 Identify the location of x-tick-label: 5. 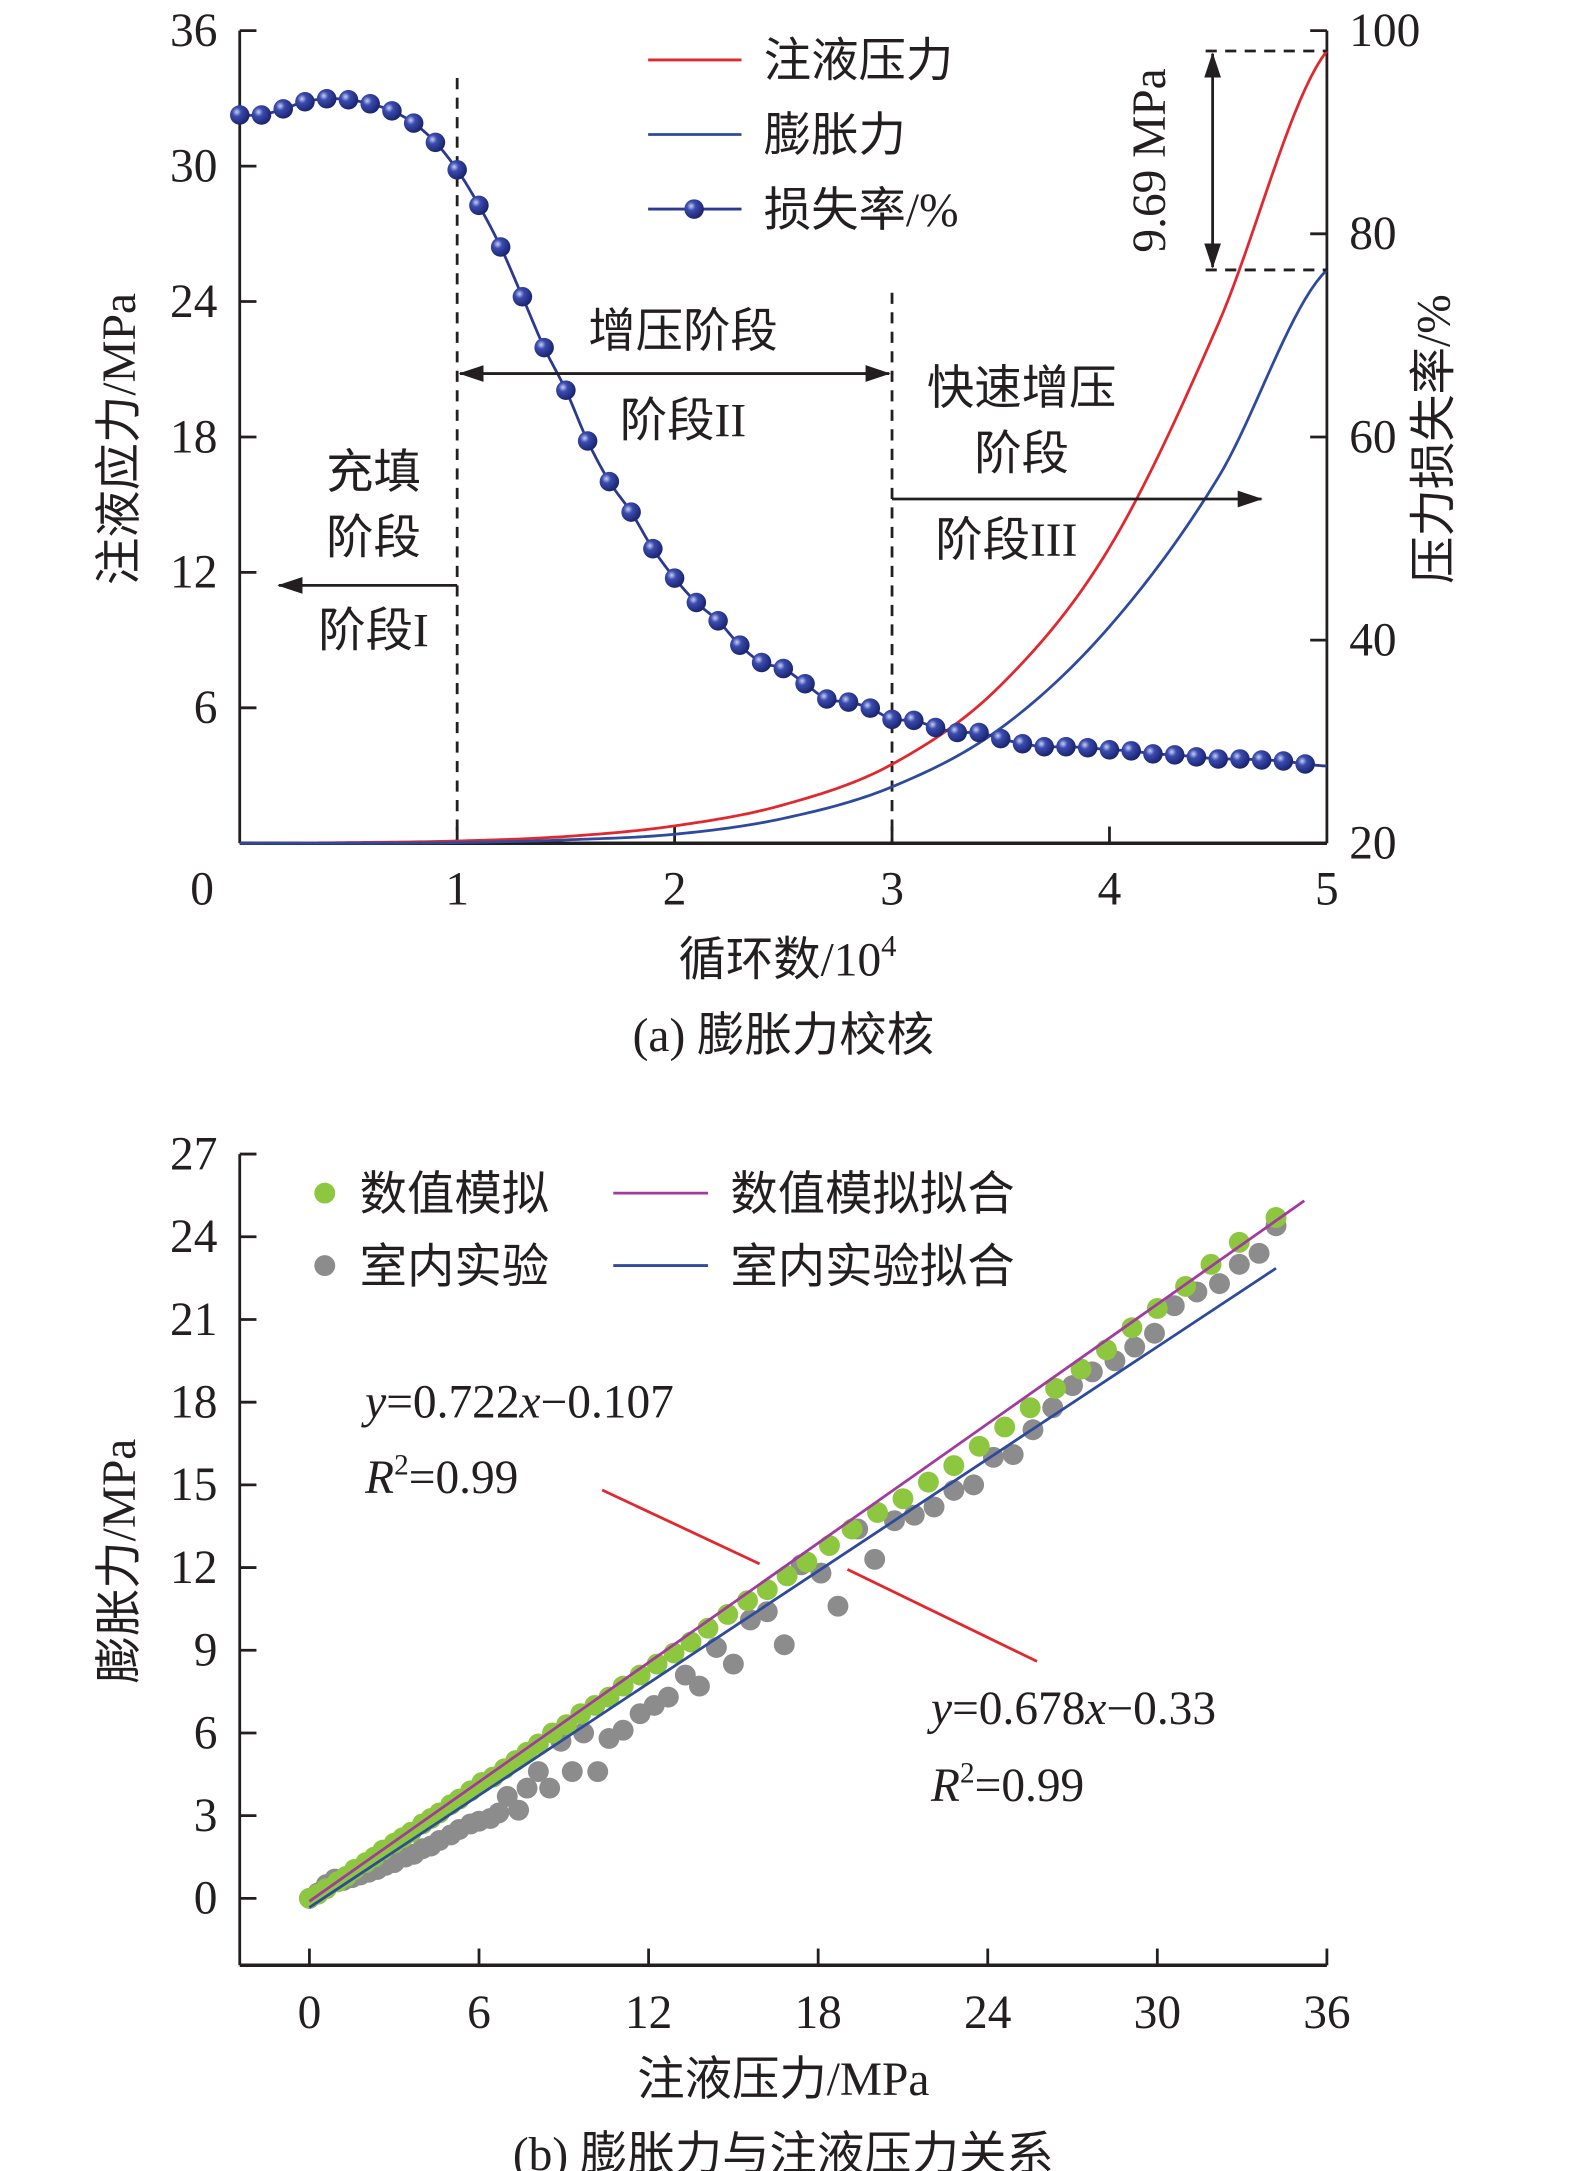
(1327, 890).